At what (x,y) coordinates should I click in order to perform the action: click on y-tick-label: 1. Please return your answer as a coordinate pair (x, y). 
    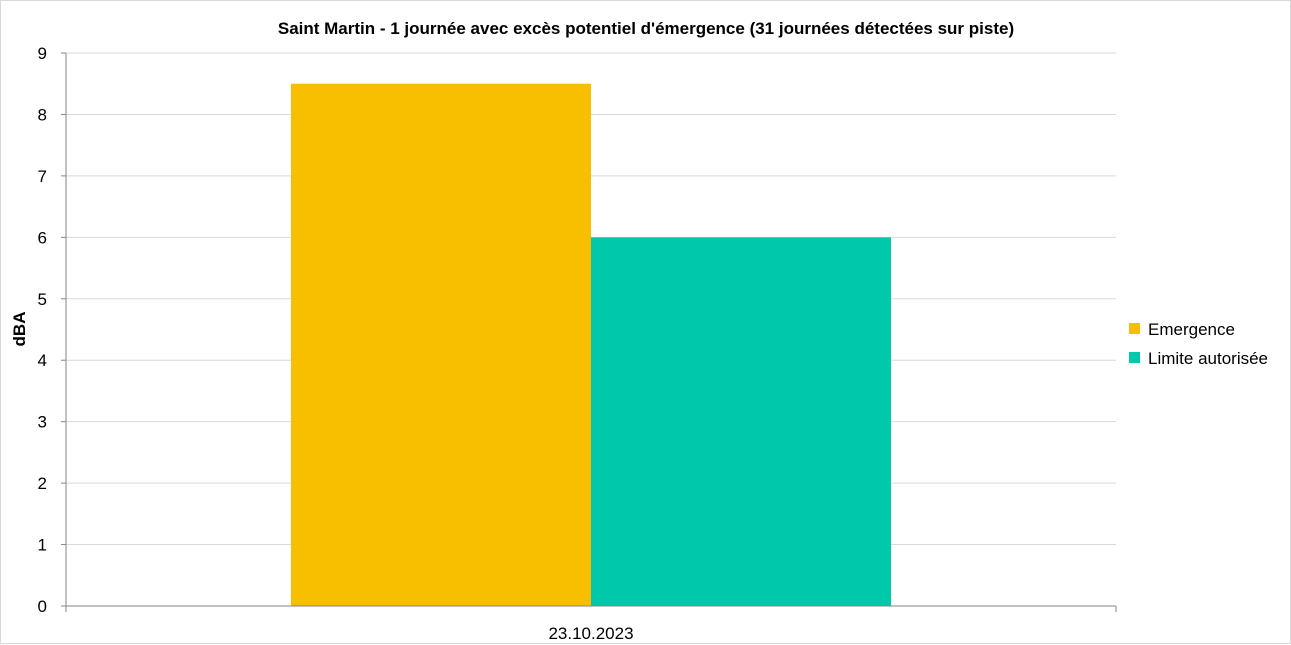
    Looking at the image, I should click on (42, 545).